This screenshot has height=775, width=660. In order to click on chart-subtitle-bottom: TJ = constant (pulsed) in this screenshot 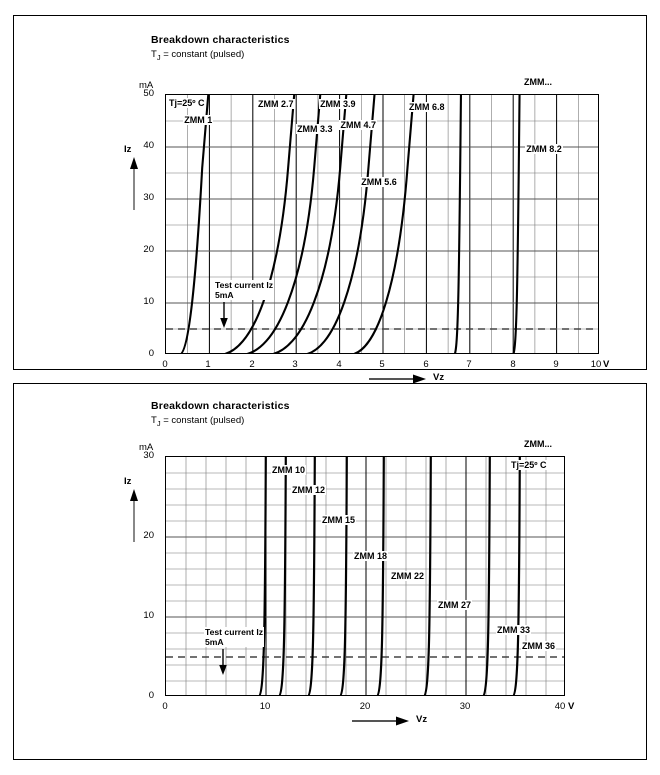, I will do `click(197, 421)`.